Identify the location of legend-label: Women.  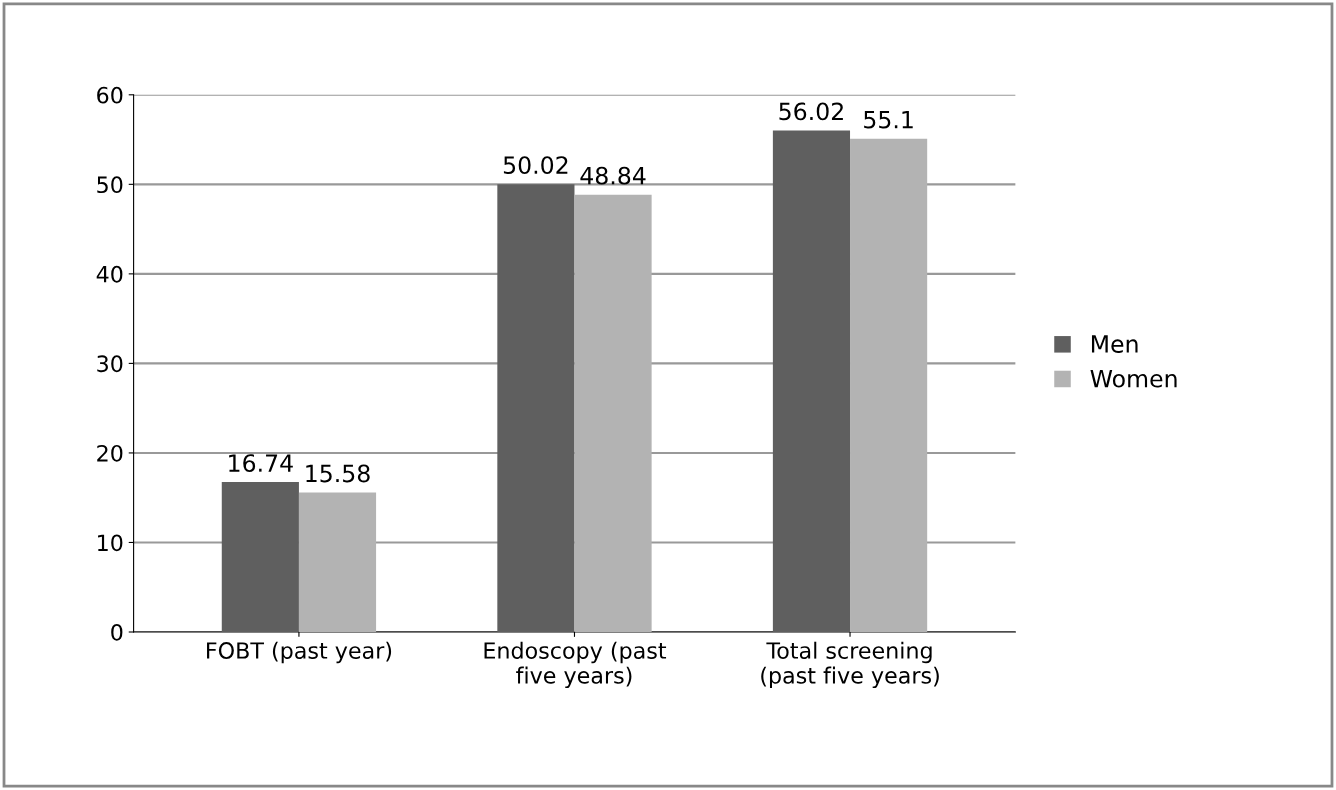
(1133, 379).